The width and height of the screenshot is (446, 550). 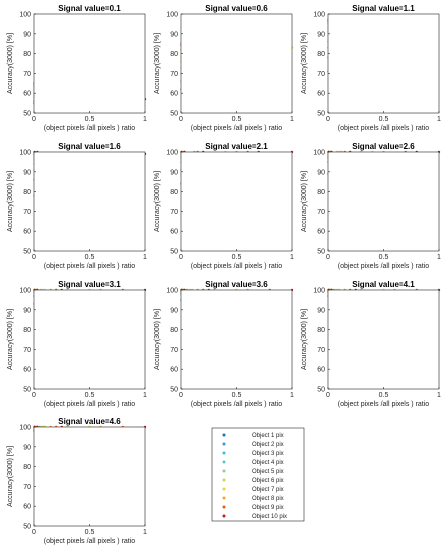 I want to click on legend-entry-label: Object 10 pix, so click(x=269, y=517).